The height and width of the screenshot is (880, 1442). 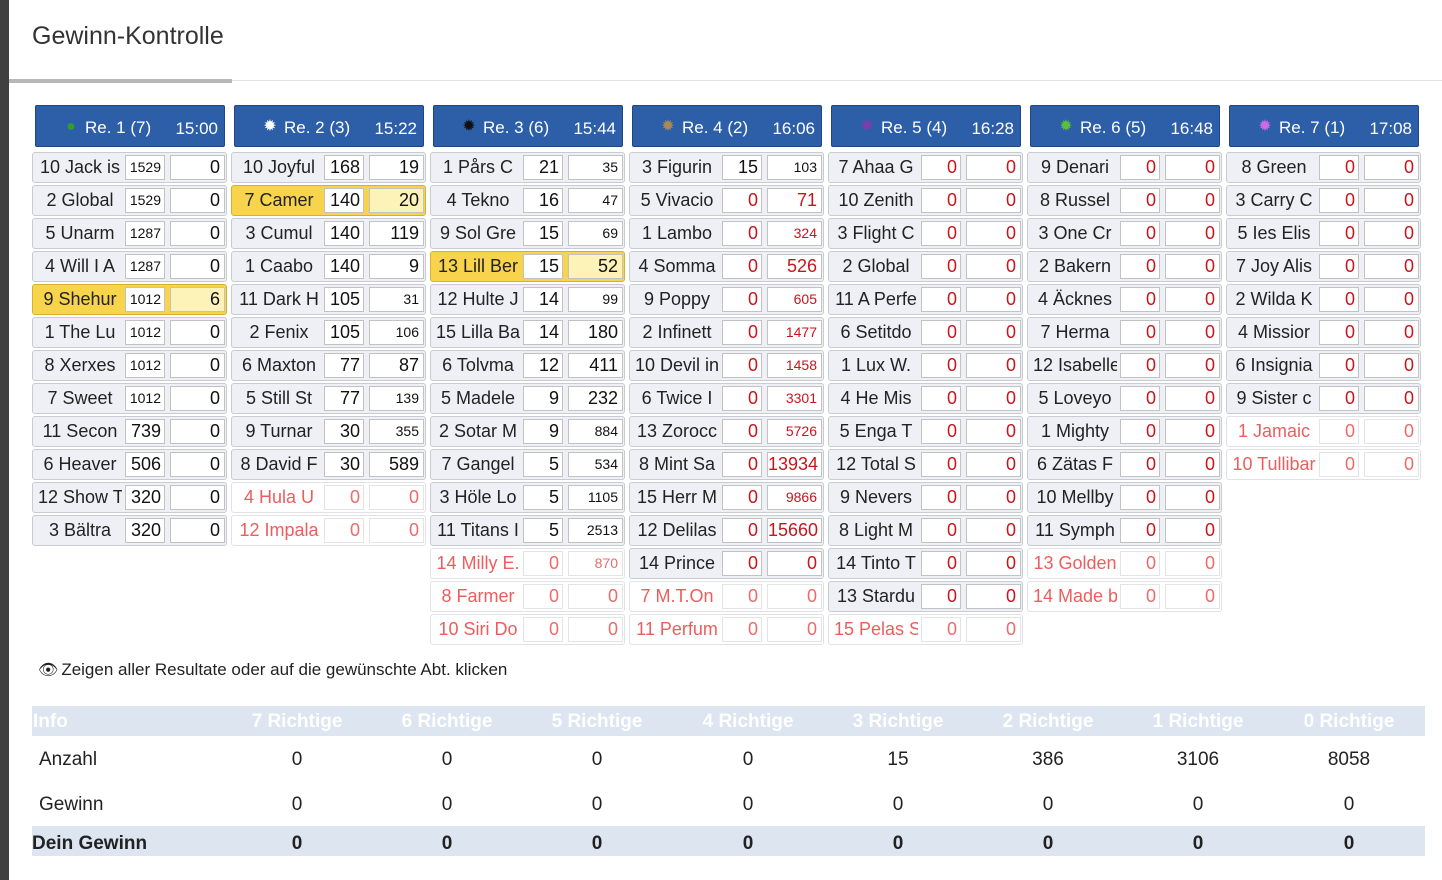 I want to click on race-header-5: ✹ Re. 5 (4) 16:28, so click(x=926, y=126).